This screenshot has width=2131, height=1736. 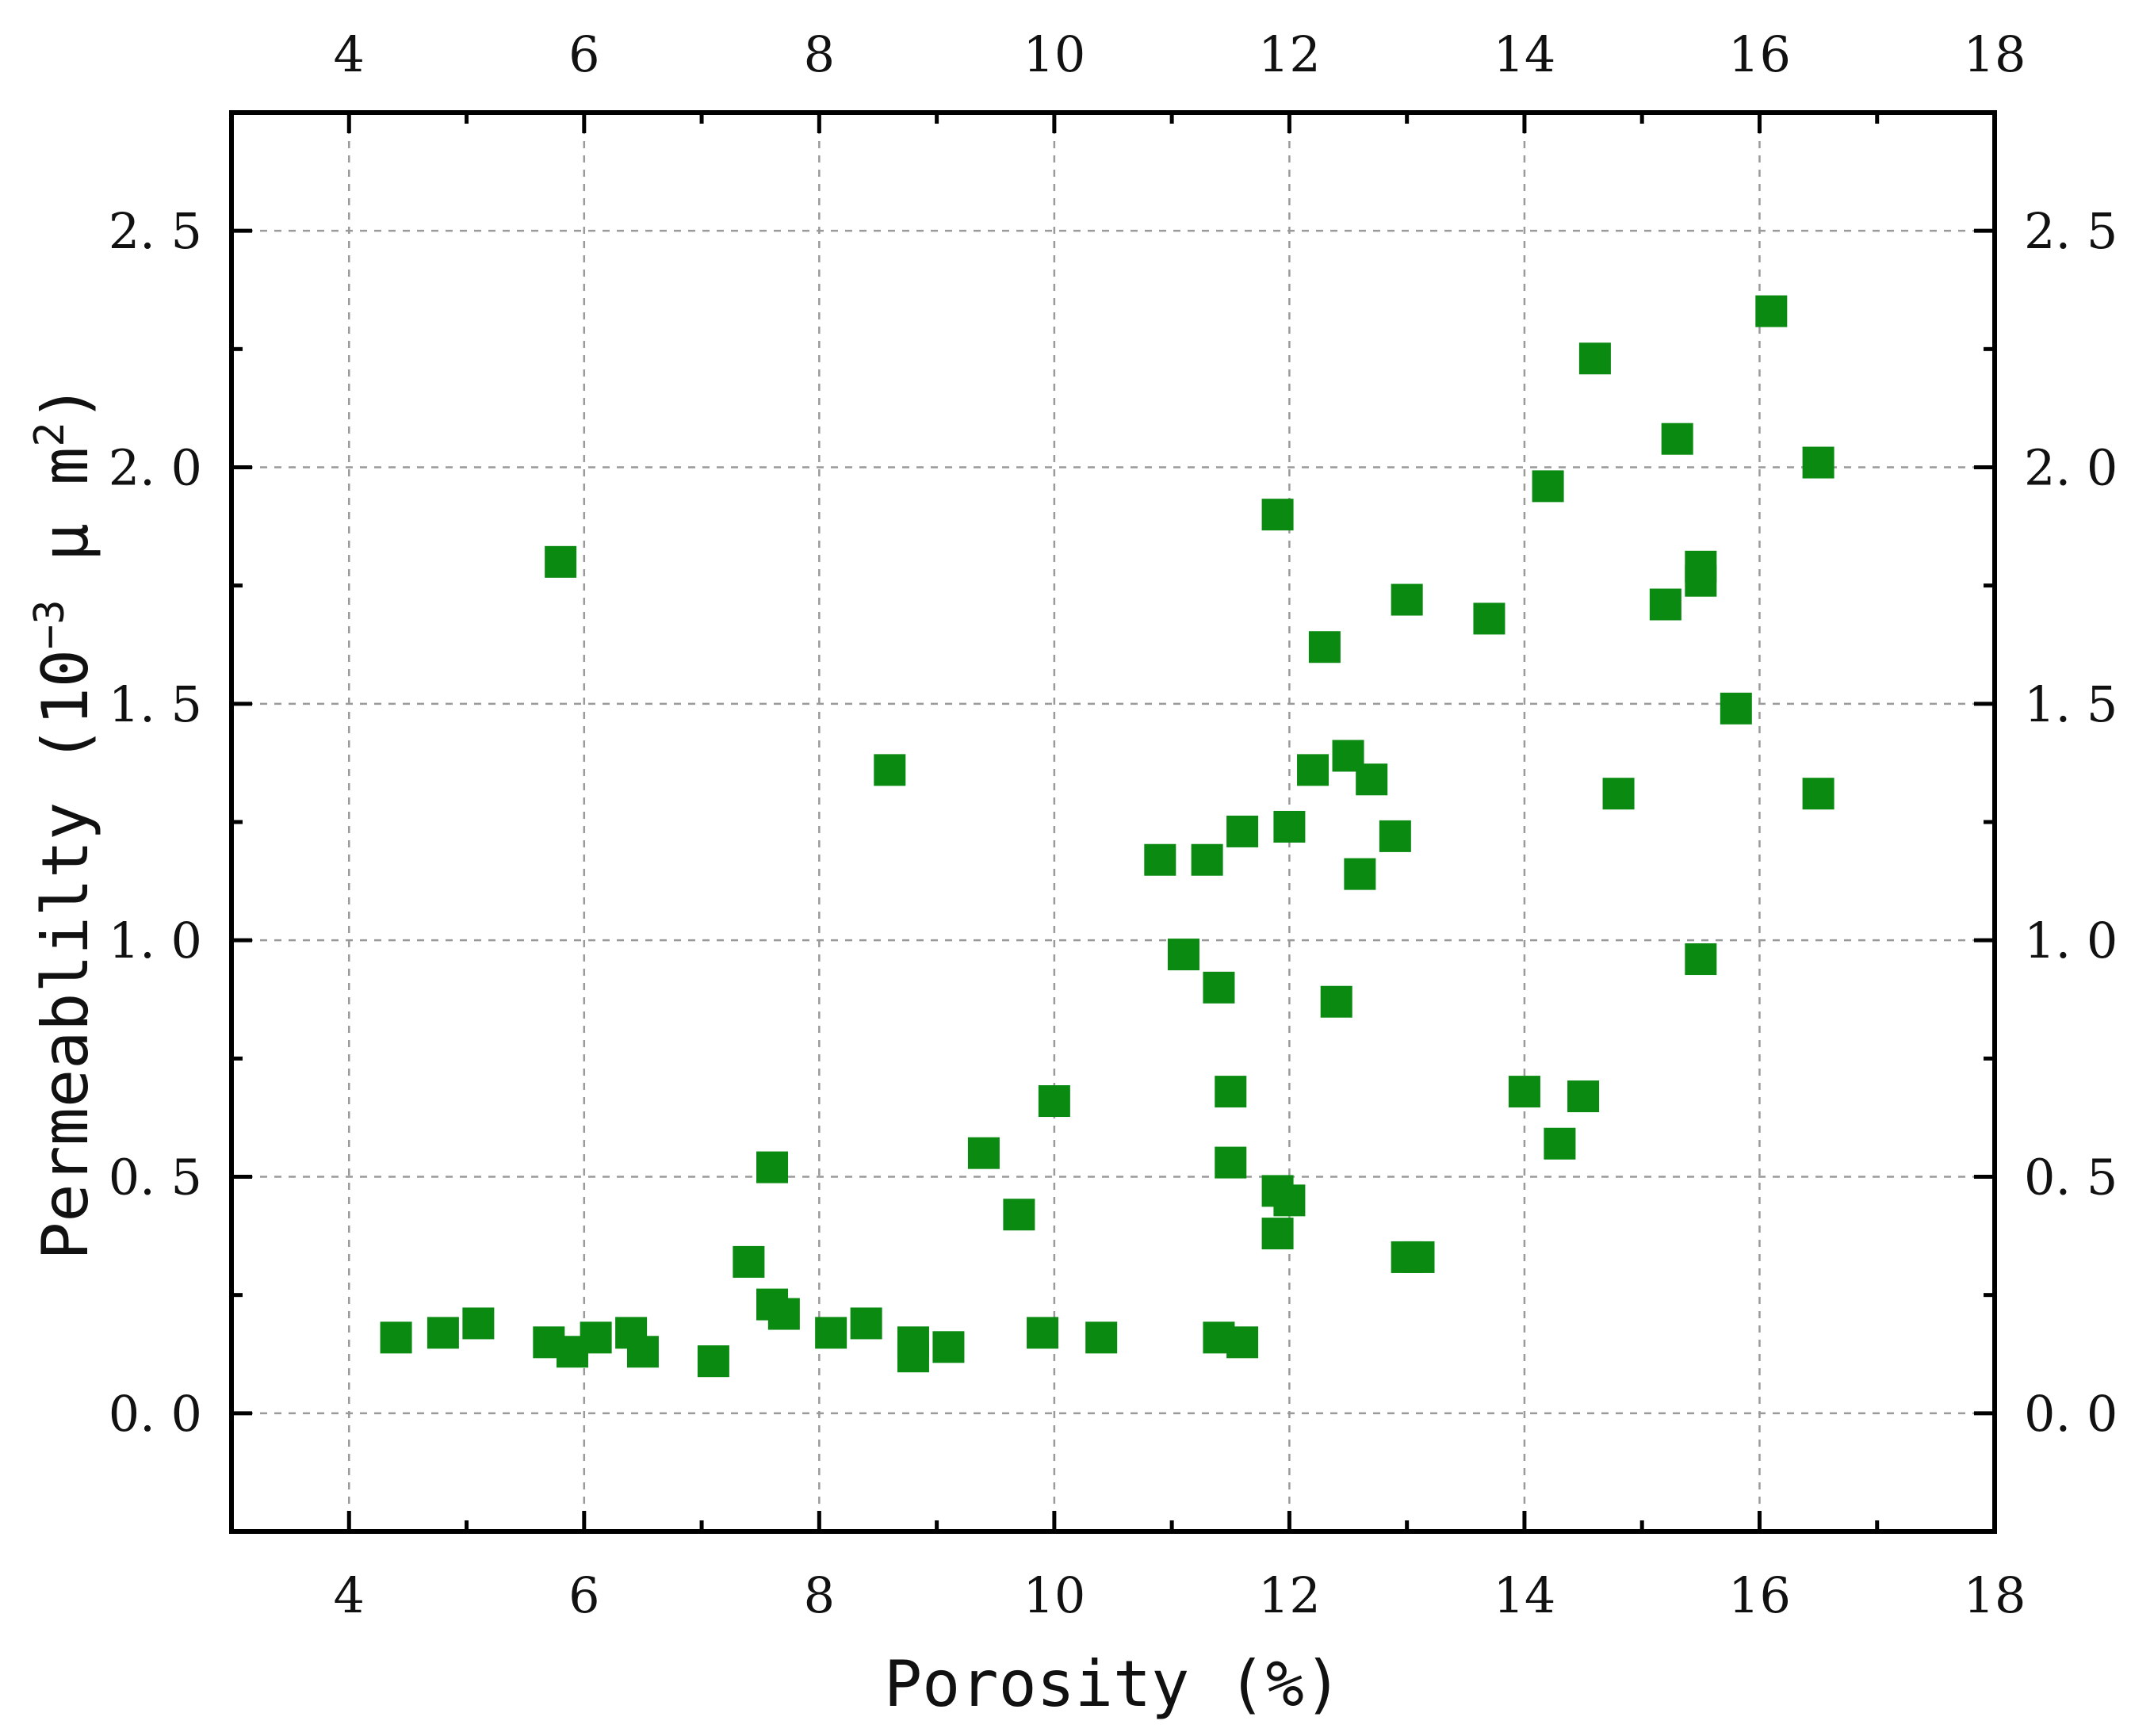 I want to click on x-tick-label-bottom: 18, so click(x=1995, y=1595).